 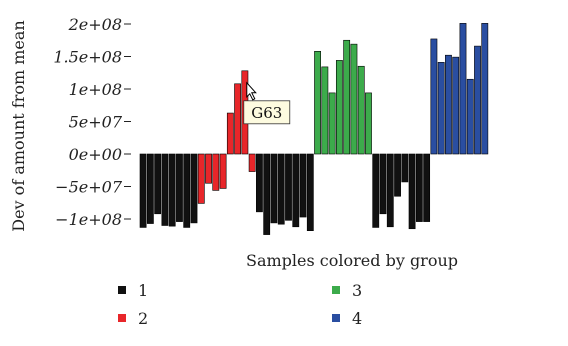 What do you see at coordinates (95, 154) in the screenshot?
I see `y-tick-label: 0e+00` at bounding box center [95, 154].